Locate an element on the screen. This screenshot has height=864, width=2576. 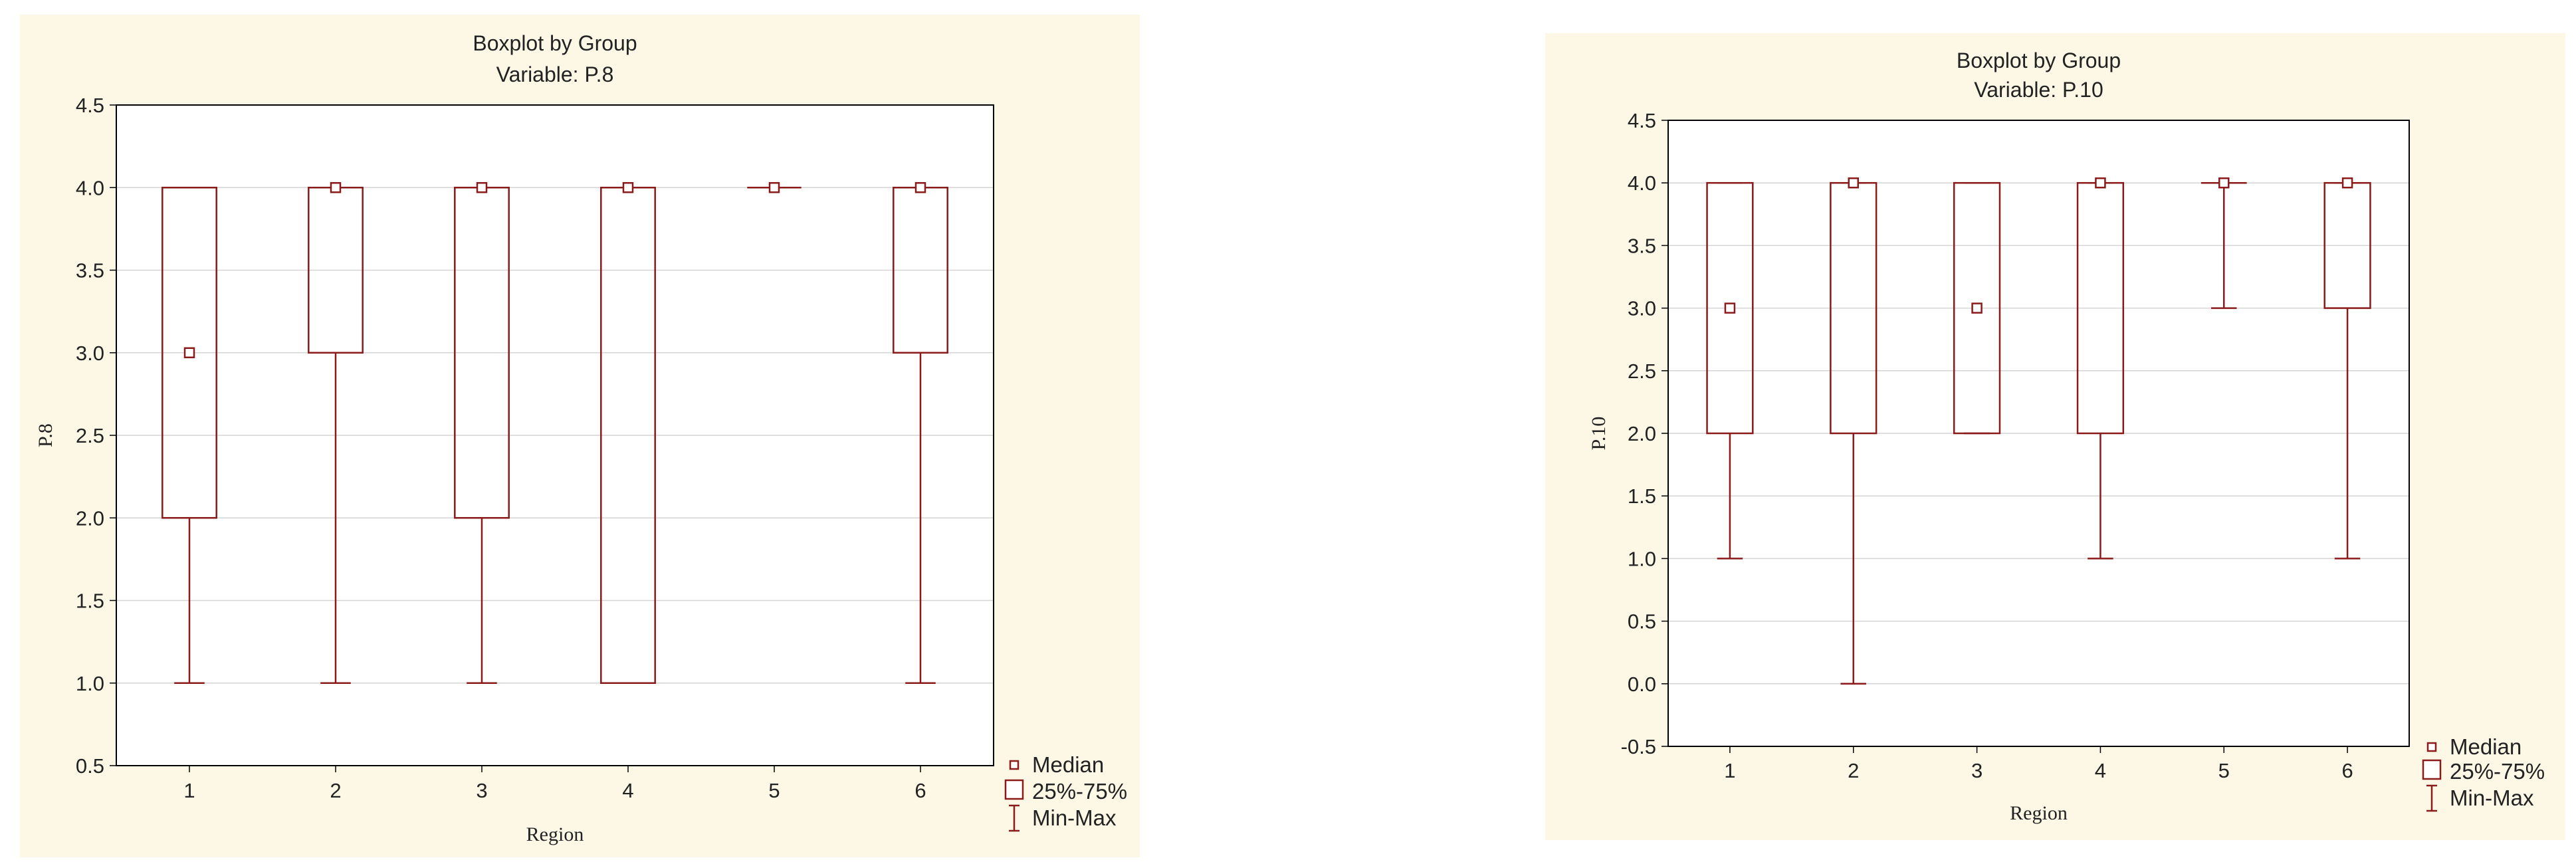
y-tick-label: -0.5 is located at coordinates (1638, 746).